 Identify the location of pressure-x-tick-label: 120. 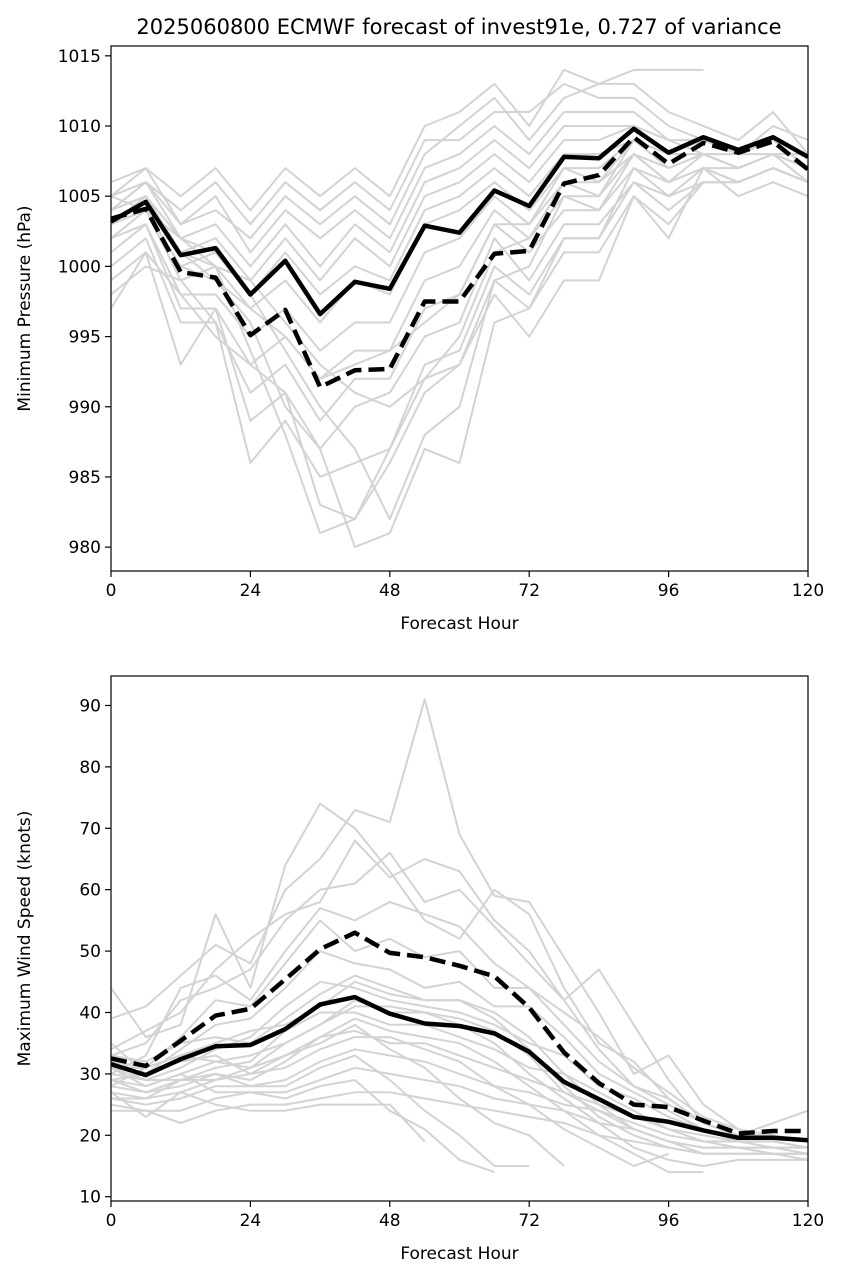
(808, 591).